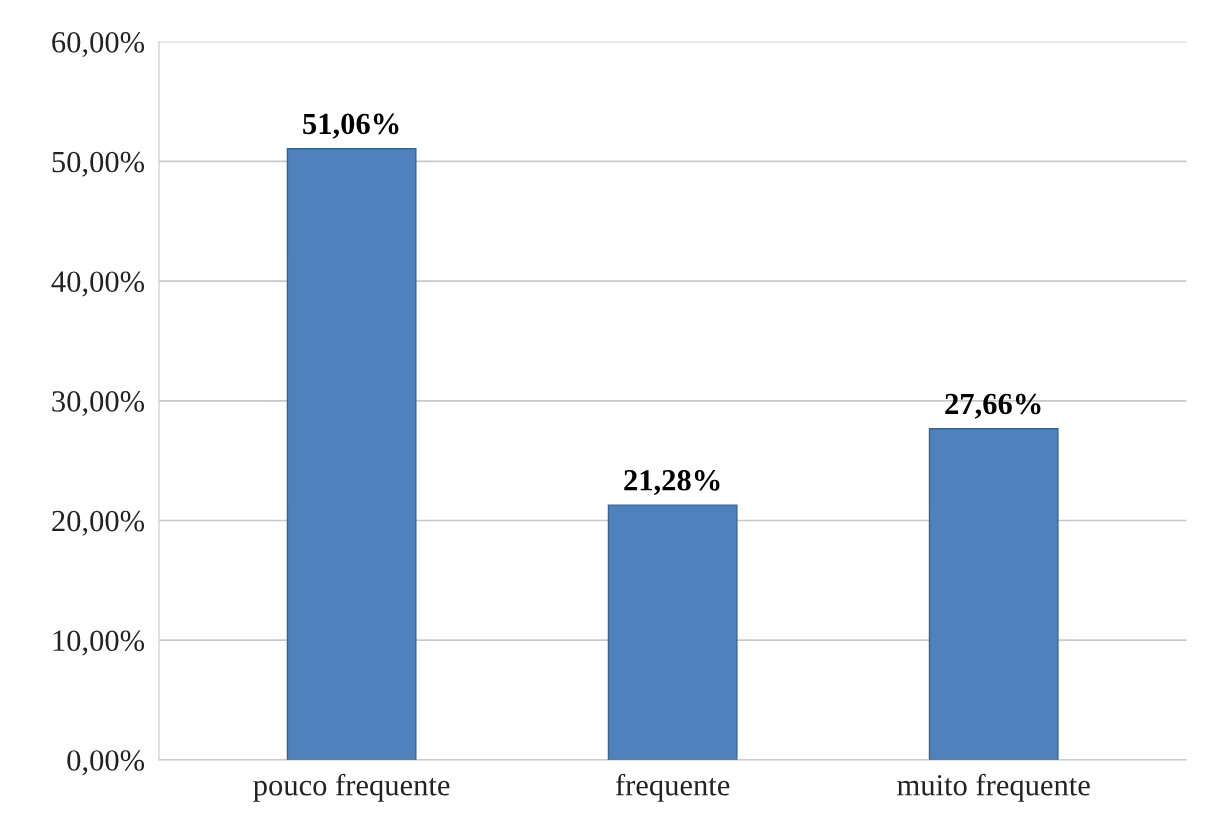  Describe the element at coordinates (672, 787) in the screenshot. I see `x-tick-label: frequente` at that location.